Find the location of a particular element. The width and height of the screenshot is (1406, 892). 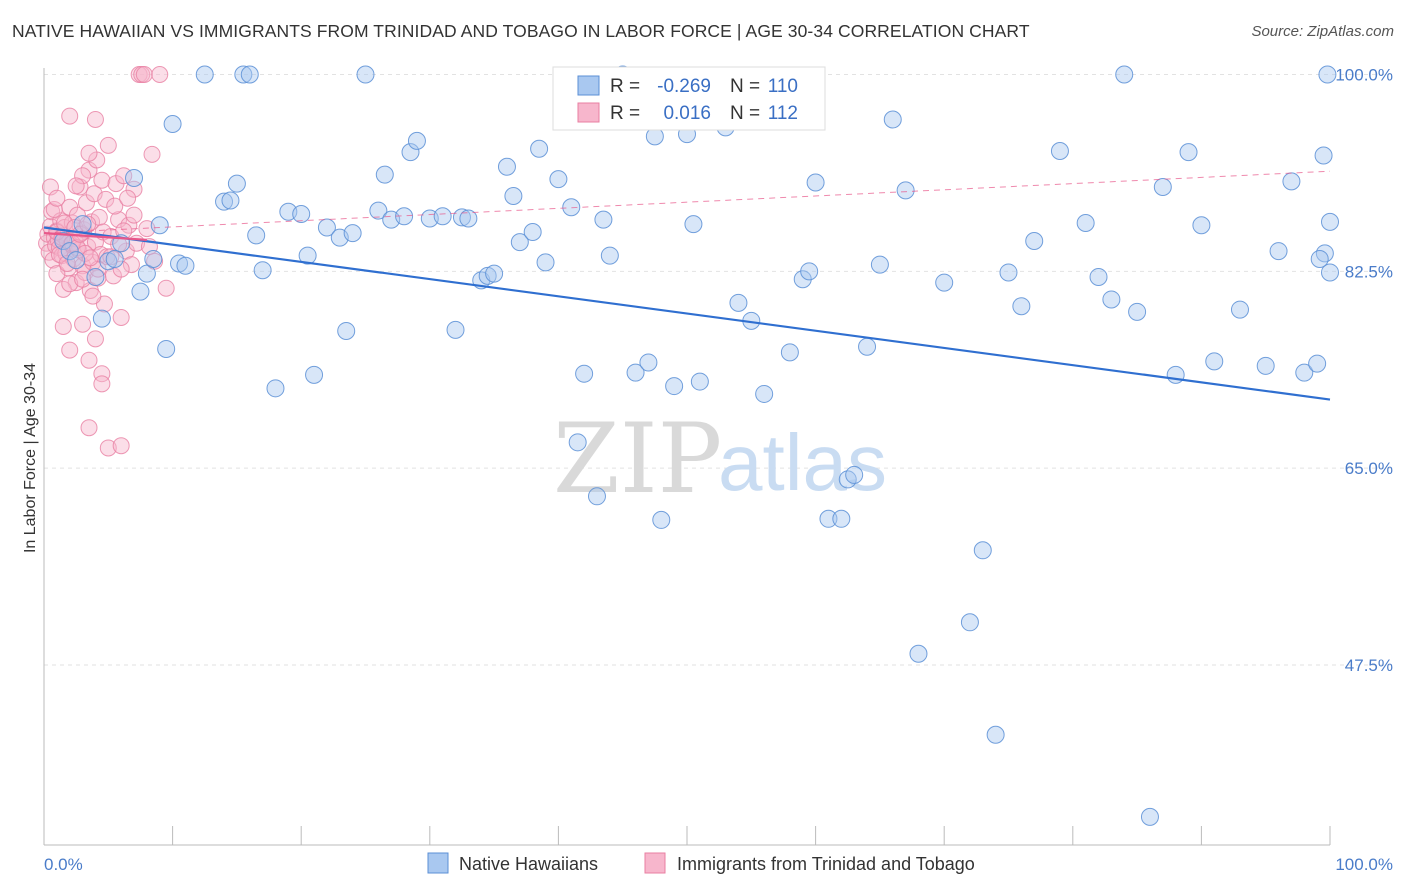

trinidad-trend-extended is located at coordinates (687, 202).